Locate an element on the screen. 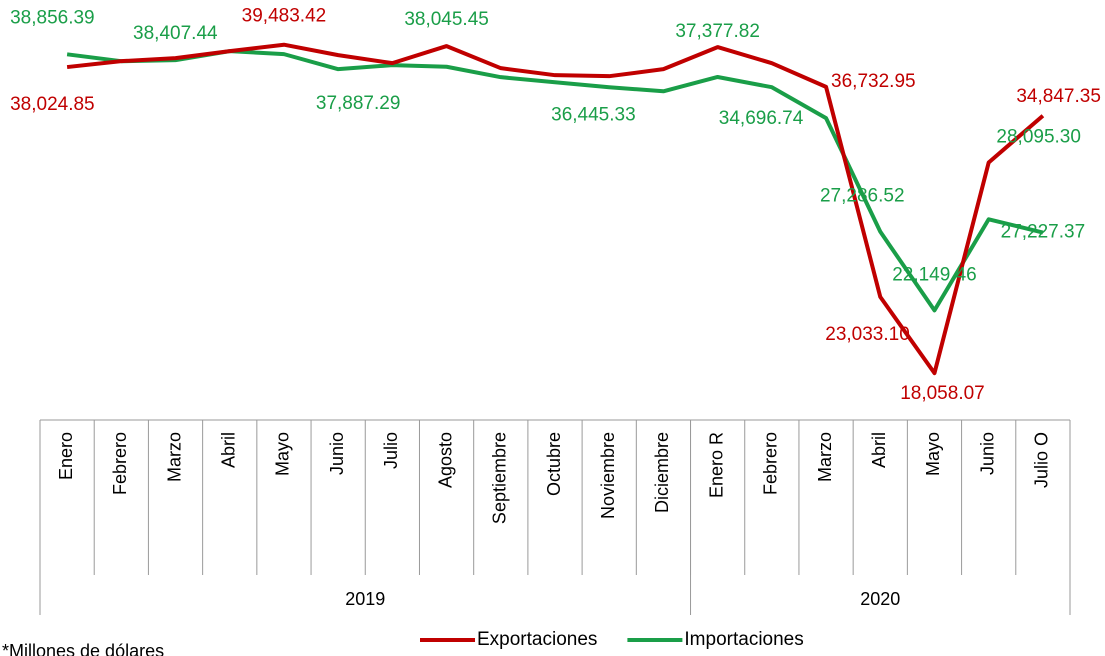  x-tick-label: Noviembre is located at coordinates (608, 475).